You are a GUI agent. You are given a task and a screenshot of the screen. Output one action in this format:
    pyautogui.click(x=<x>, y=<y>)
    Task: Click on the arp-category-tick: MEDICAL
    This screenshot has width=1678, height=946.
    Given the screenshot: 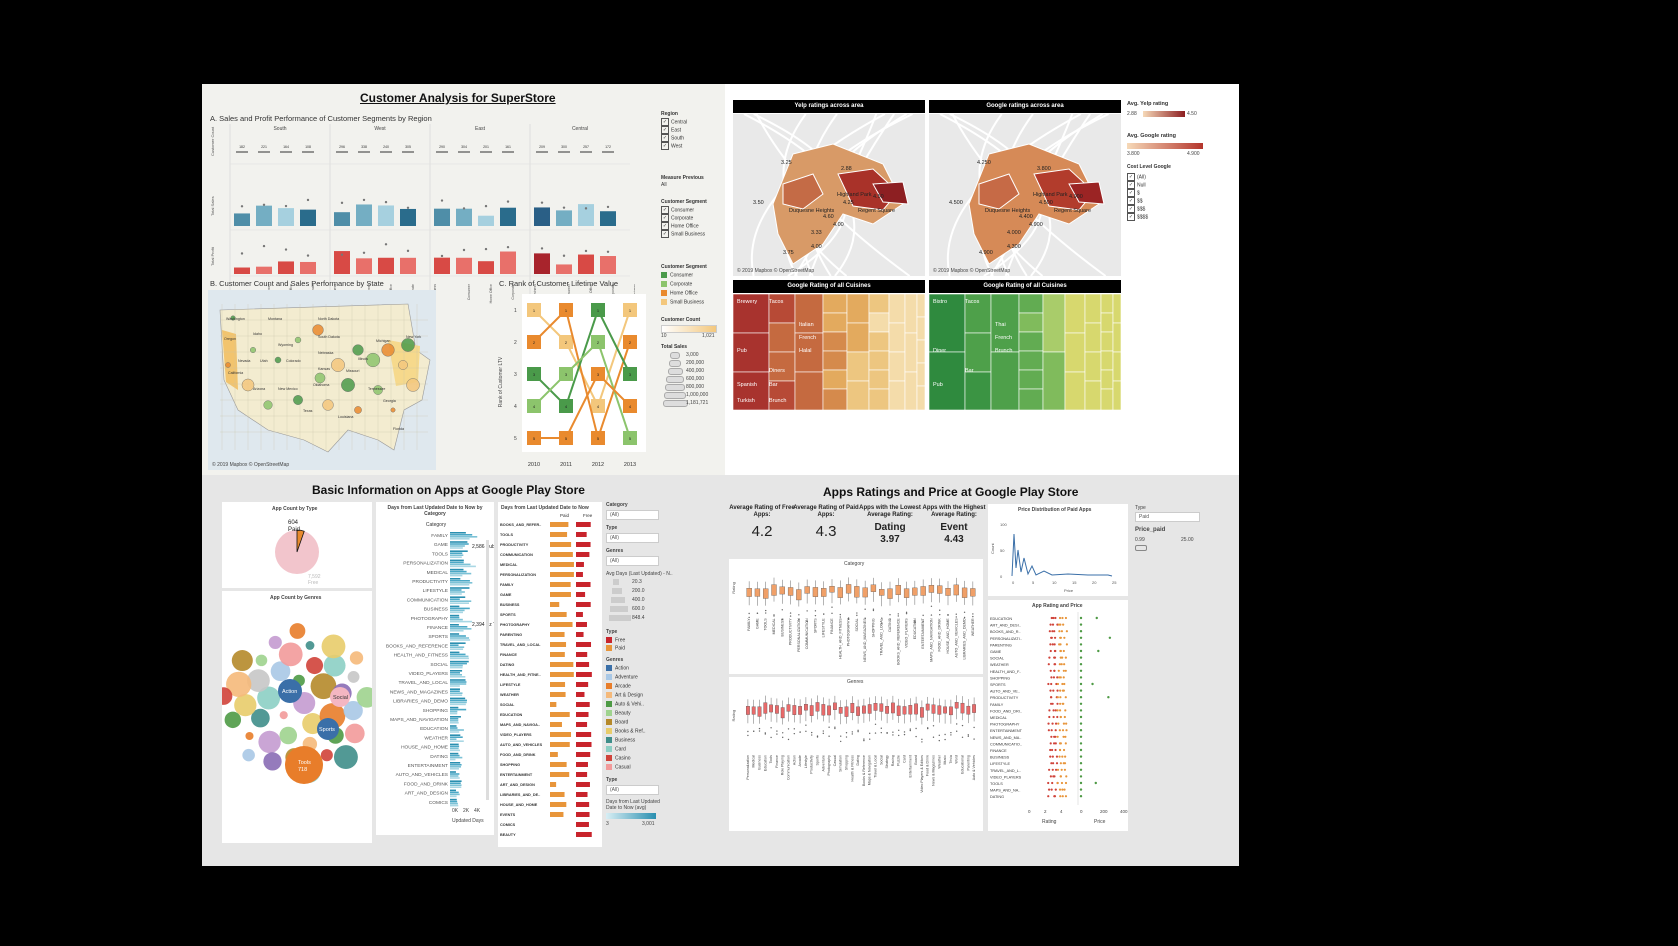 What is the action you would take?
    pyautogui.click(x=998, y=718)
    